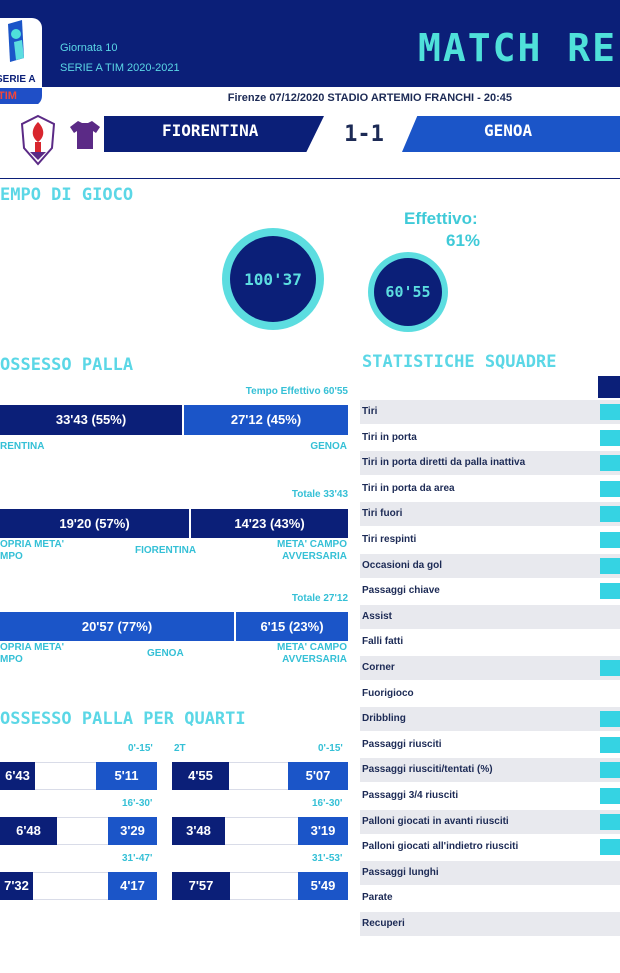  I want to click on stats-row-label: Falli fatti, so click(383, 641).